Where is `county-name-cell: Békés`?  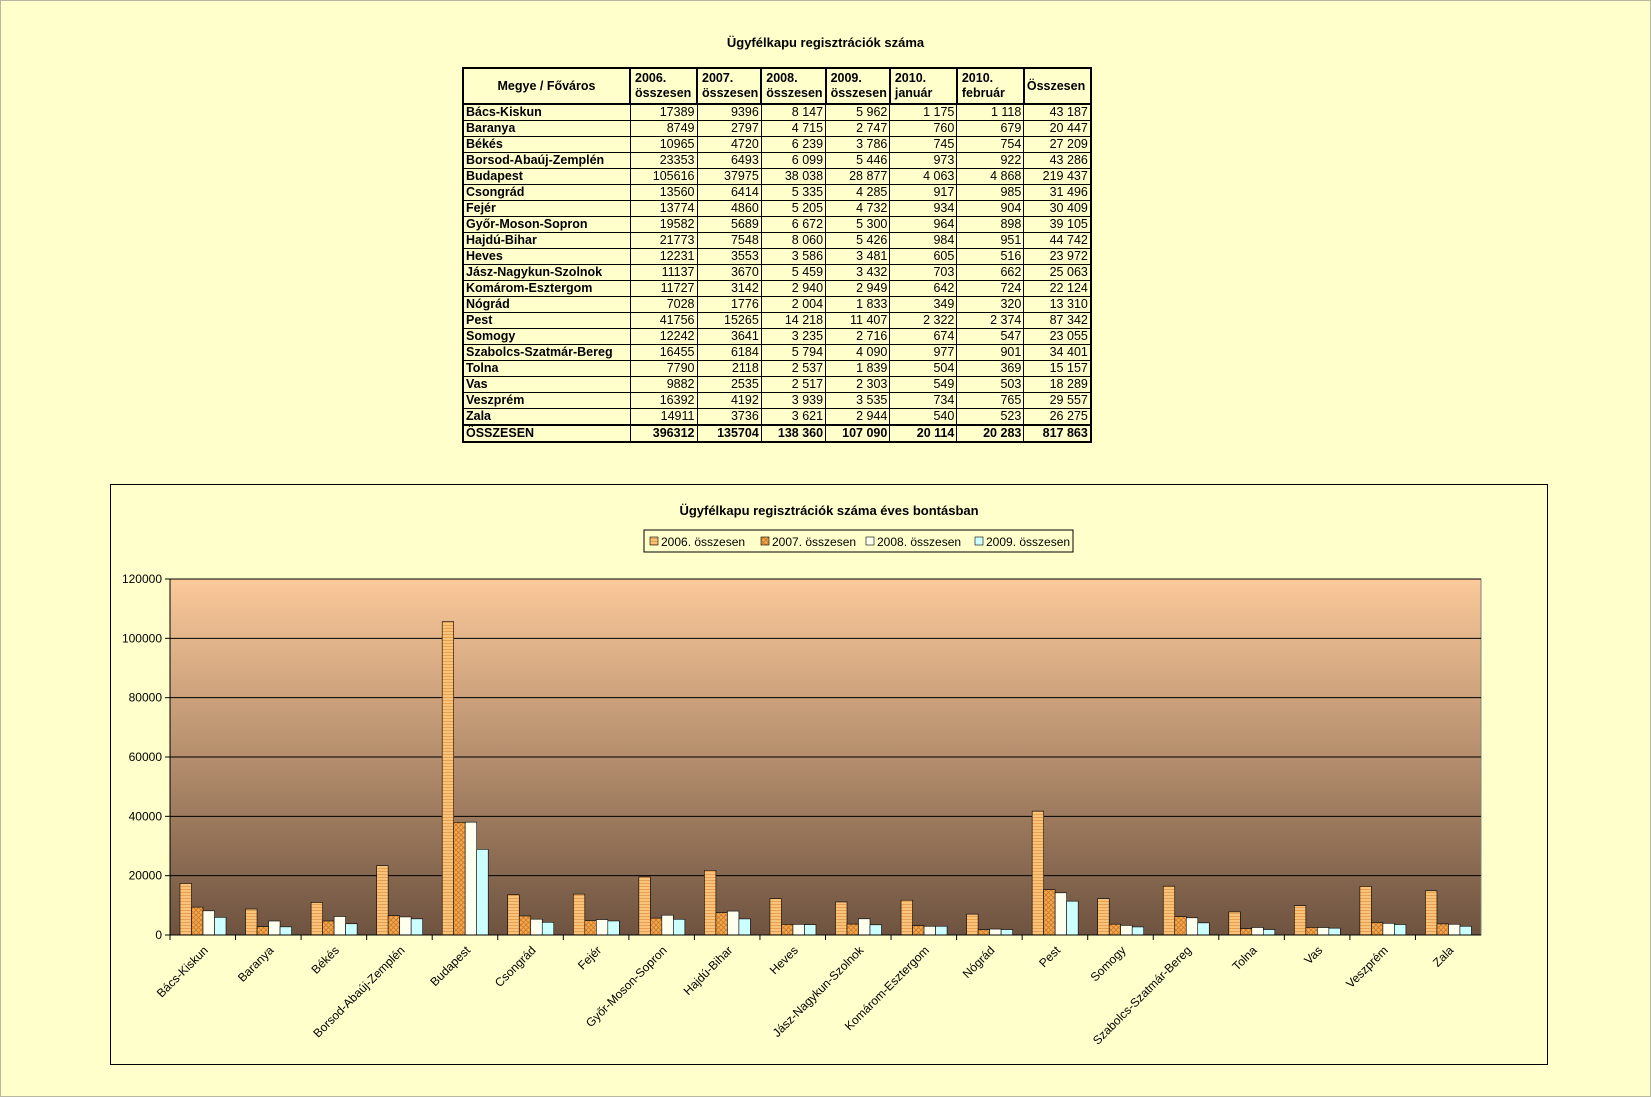 county-name-cell: Békés is located at coordinates (546, 144).